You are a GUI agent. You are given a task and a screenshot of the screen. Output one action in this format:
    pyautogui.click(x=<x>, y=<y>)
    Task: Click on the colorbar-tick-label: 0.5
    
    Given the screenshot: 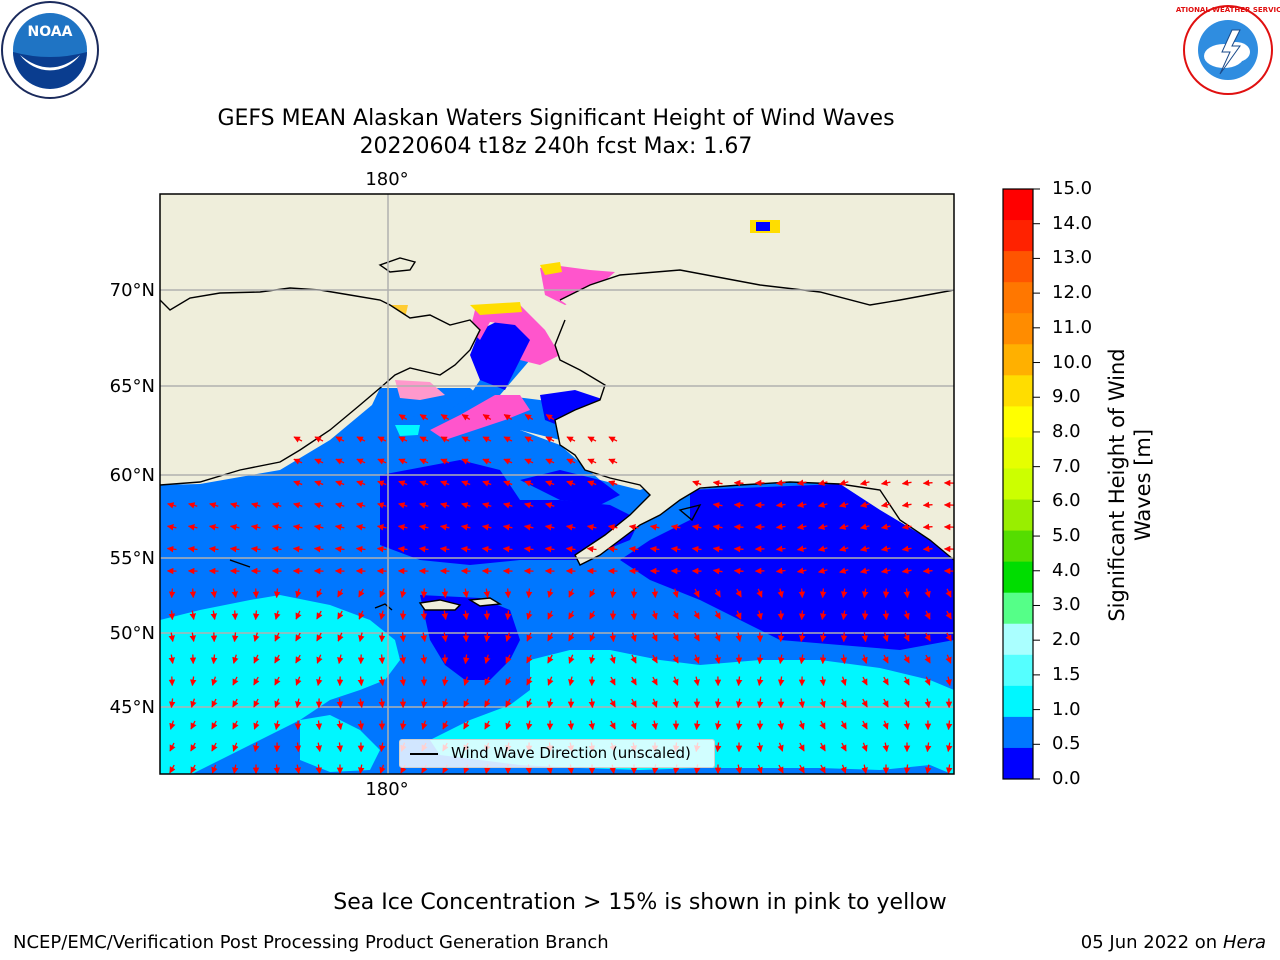 What is the action you would take?
    pyautogui.click(x=1066, y=744)
    